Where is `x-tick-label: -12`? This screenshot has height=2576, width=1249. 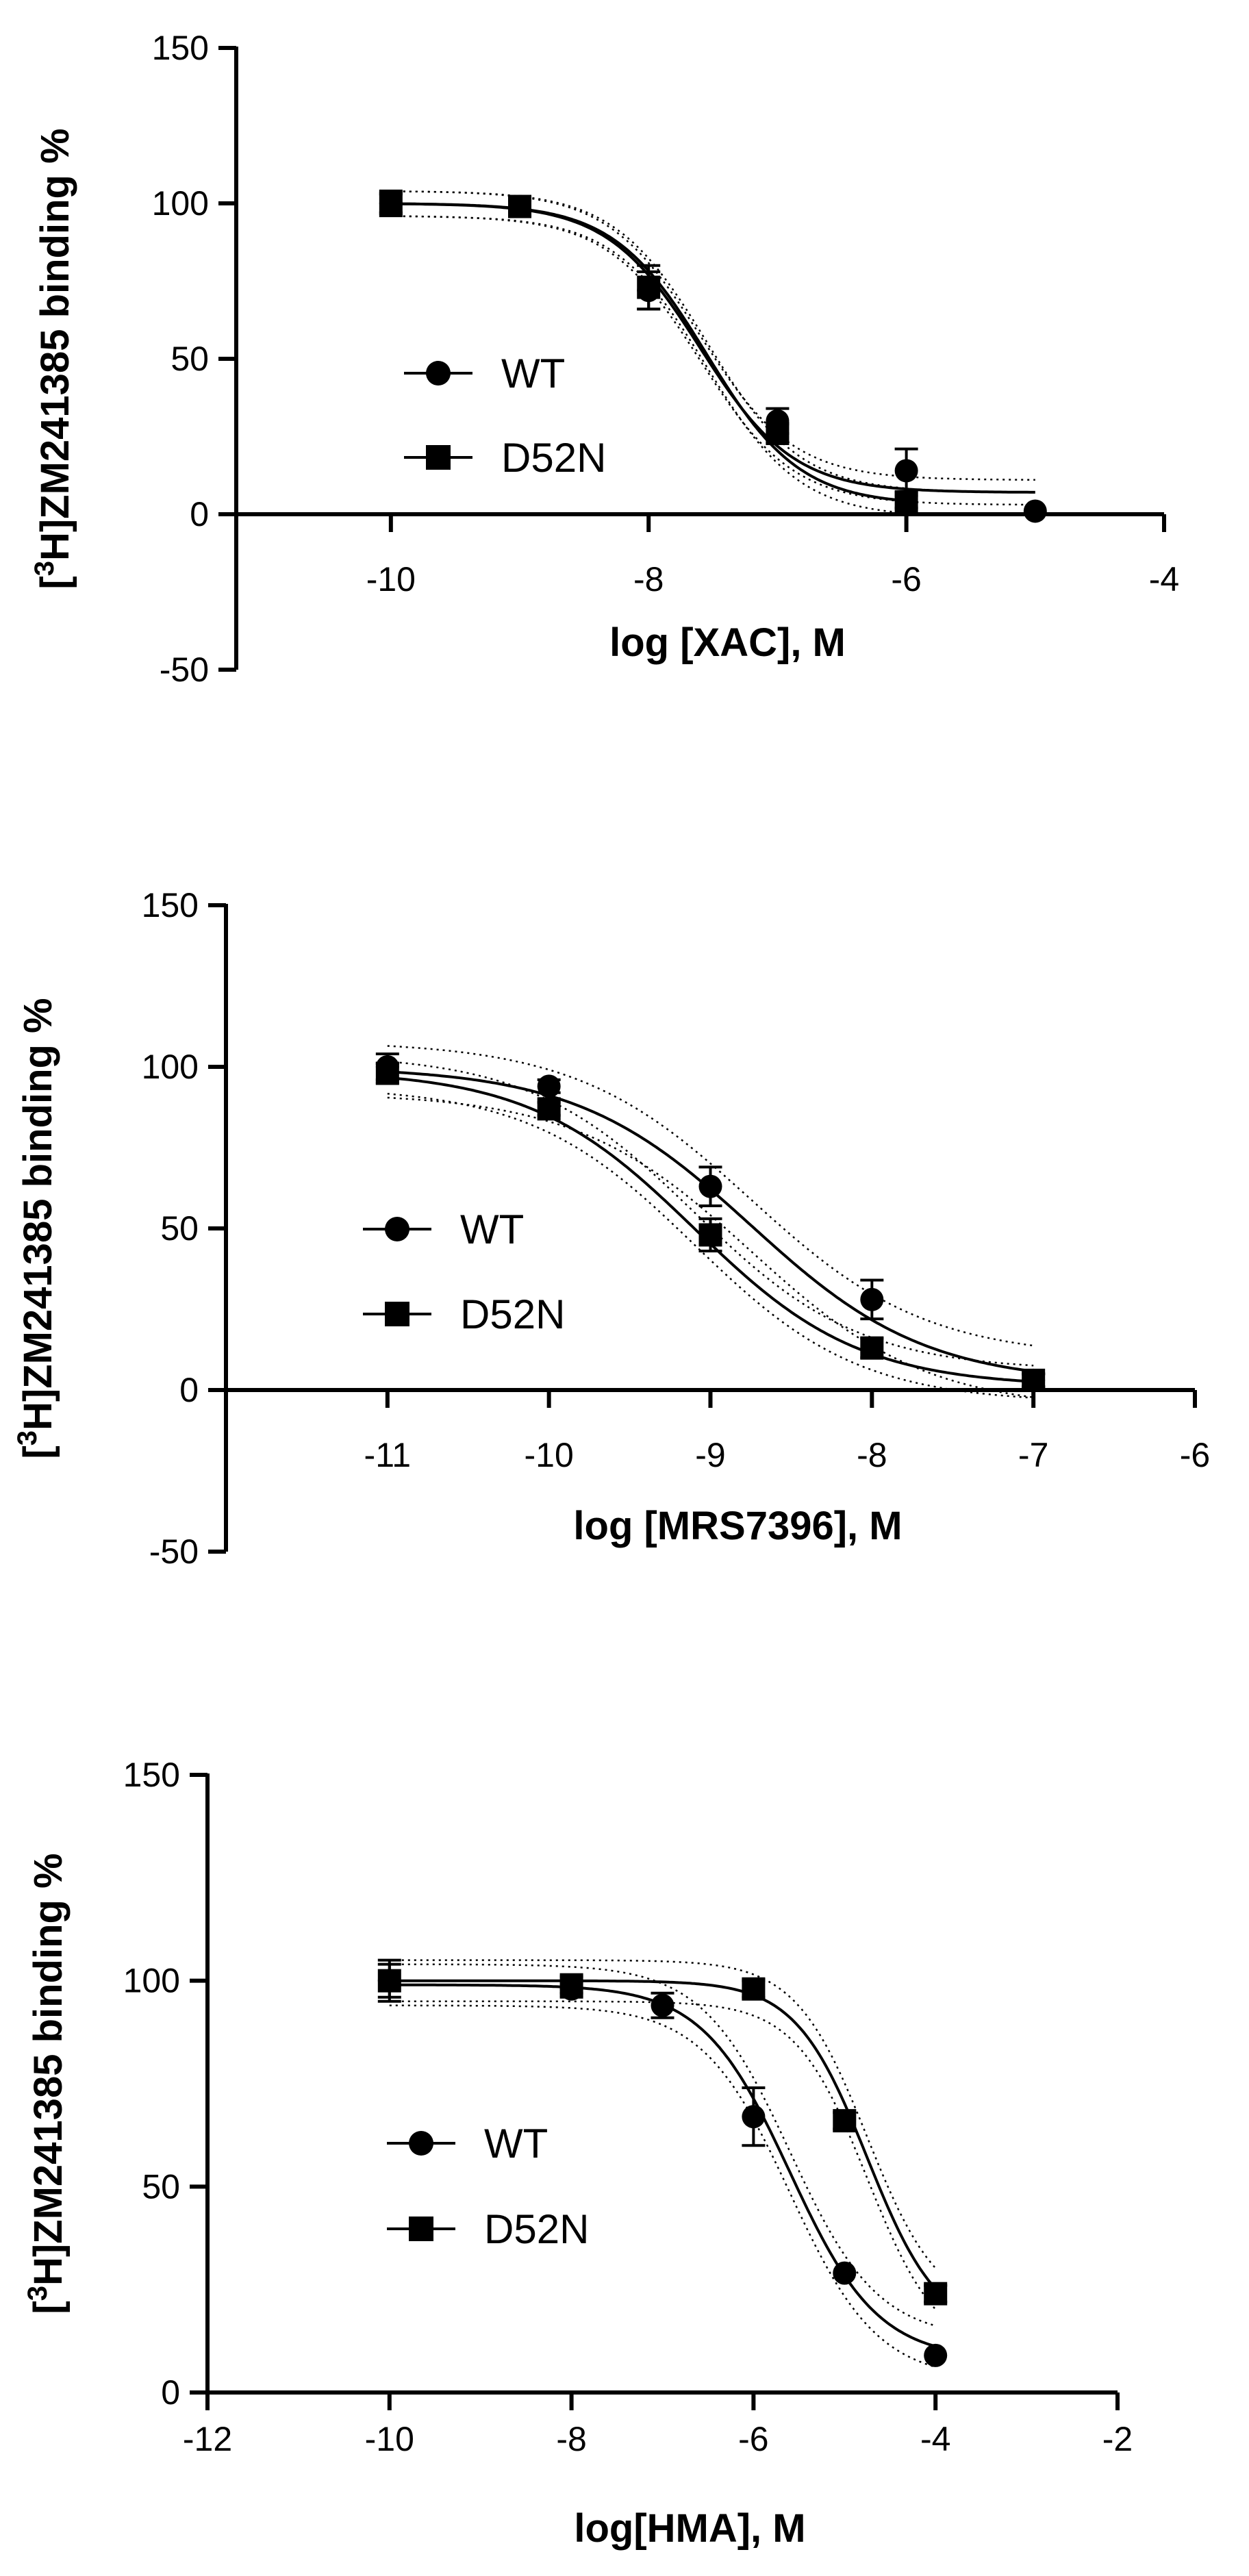
x-tick-label: -12 is located at coordinates (208, 2439).